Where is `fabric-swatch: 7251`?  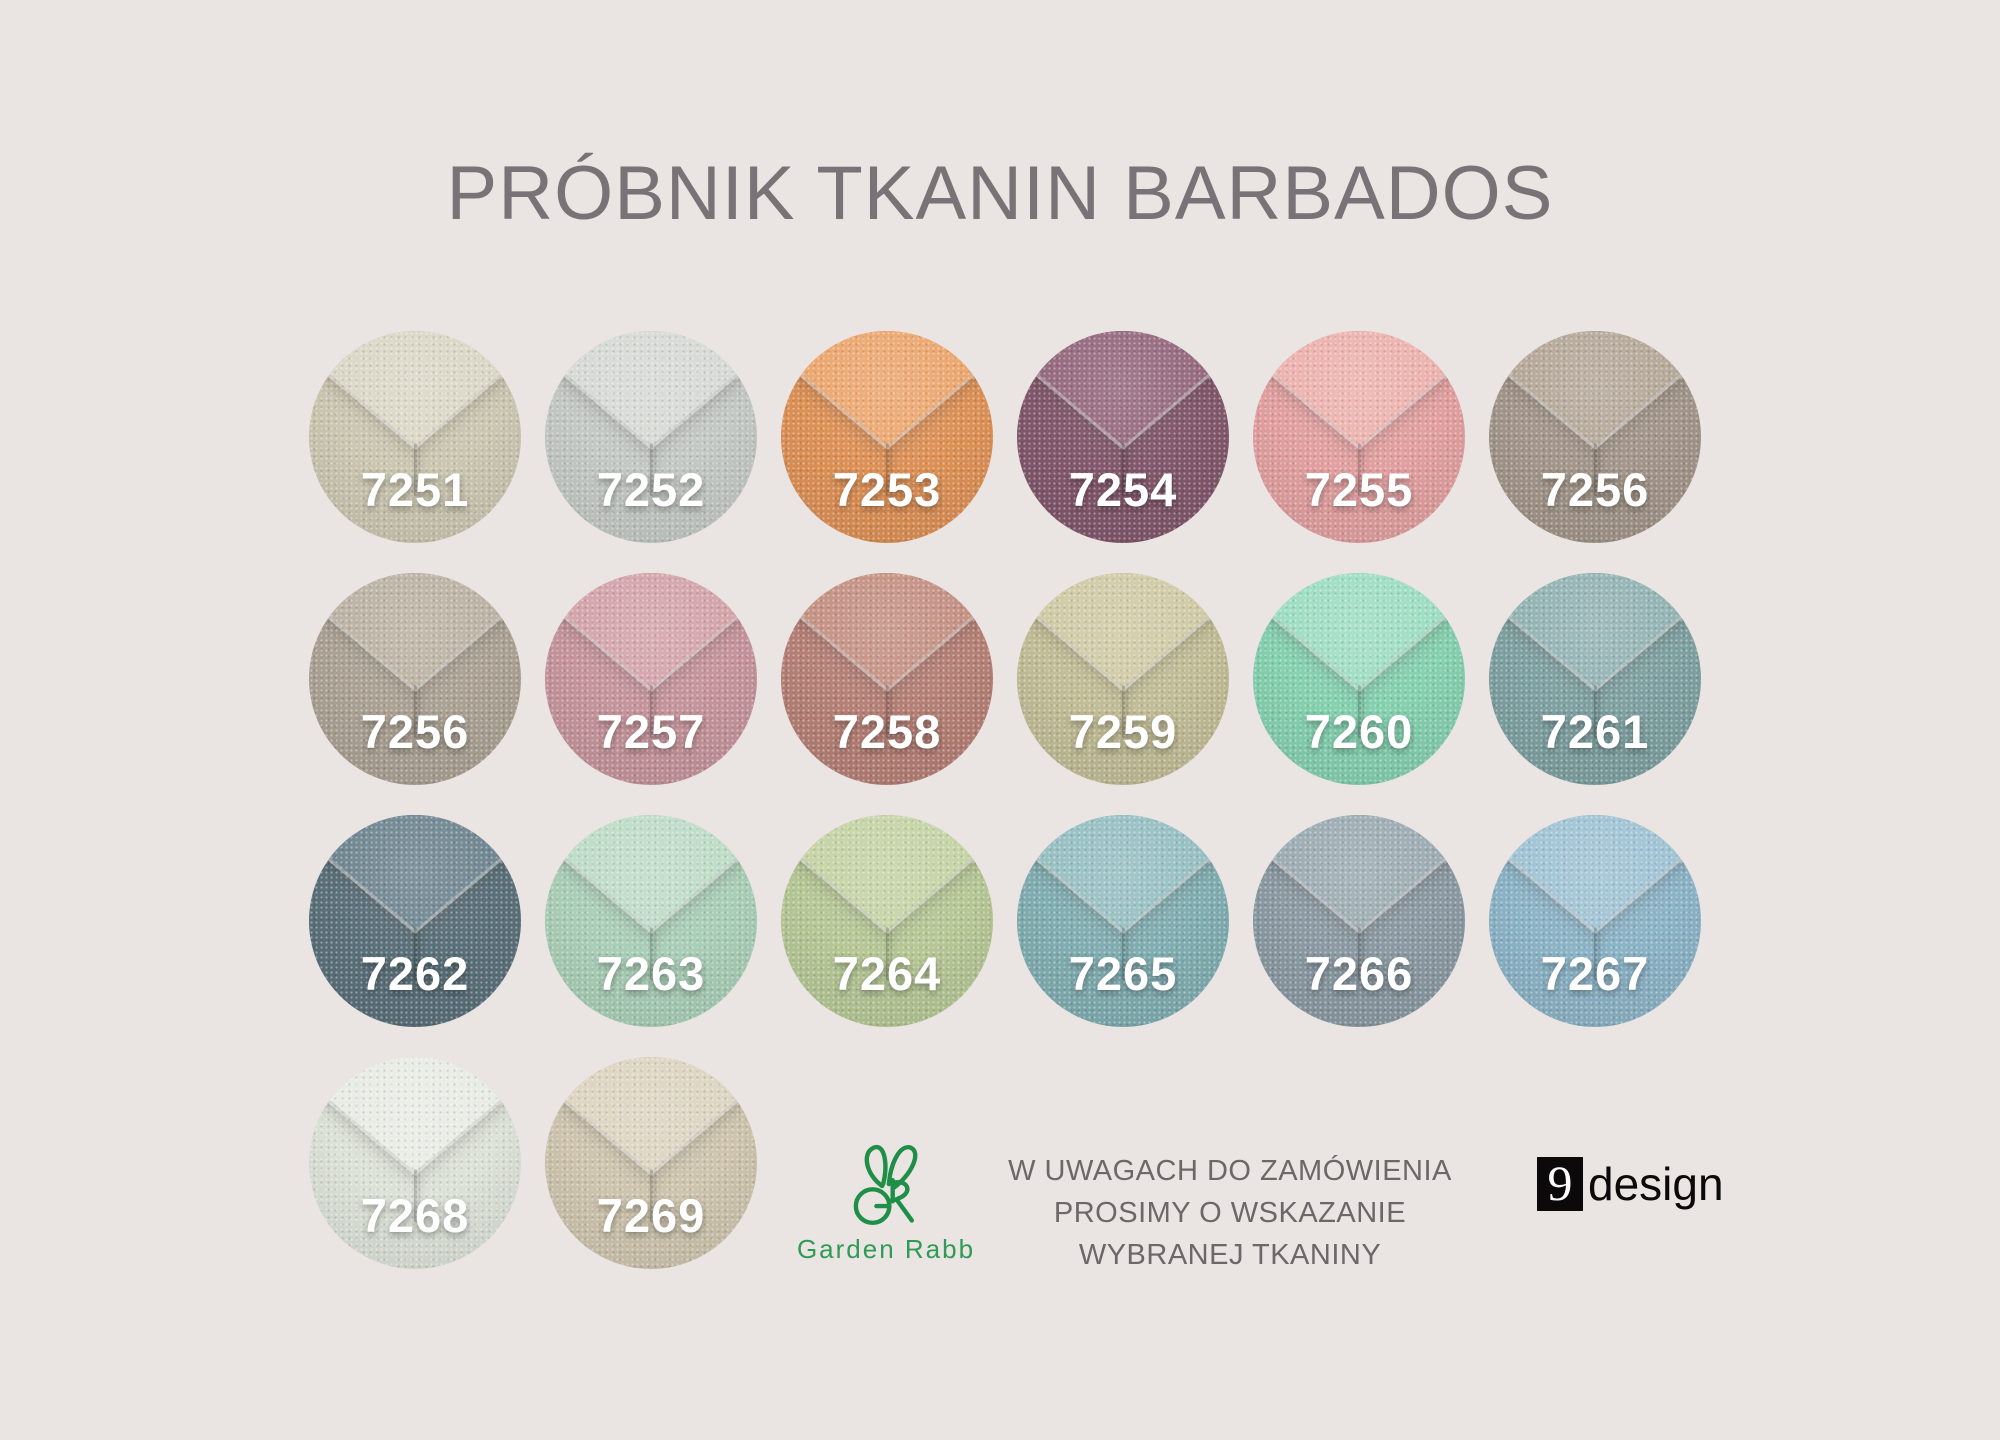
fabric-swatch: 7251 is located at coordinates (415, 437).